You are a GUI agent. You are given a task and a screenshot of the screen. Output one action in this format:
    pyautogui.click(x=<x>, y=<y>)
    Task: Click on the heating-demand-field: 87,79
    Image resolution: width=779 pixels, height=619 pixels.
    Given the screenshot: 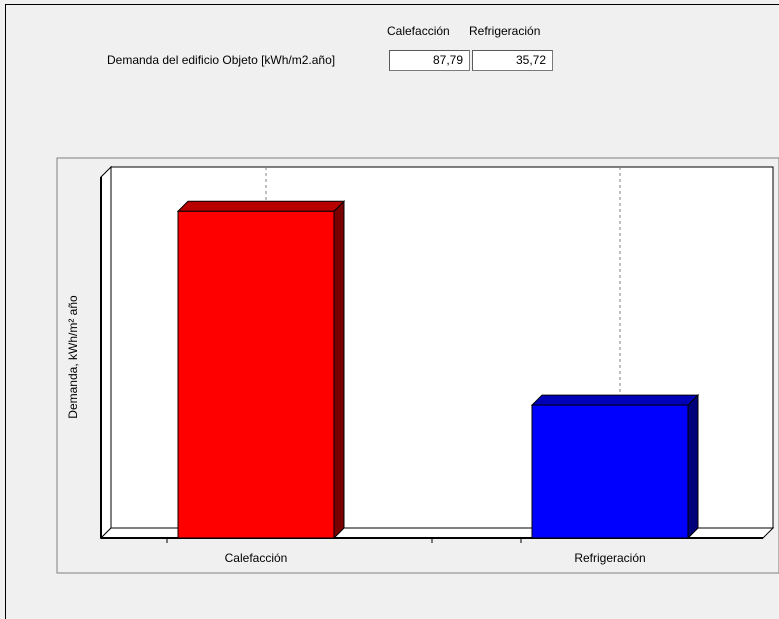 What is the action you would take?
    pyautogui.click(x=429, y=60)
    